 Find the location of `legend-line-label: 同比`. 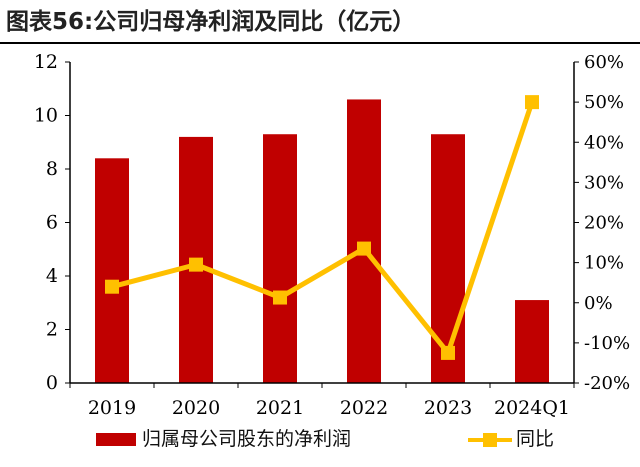

legend-line-label: 同比 is located at coordinates (535, 439).